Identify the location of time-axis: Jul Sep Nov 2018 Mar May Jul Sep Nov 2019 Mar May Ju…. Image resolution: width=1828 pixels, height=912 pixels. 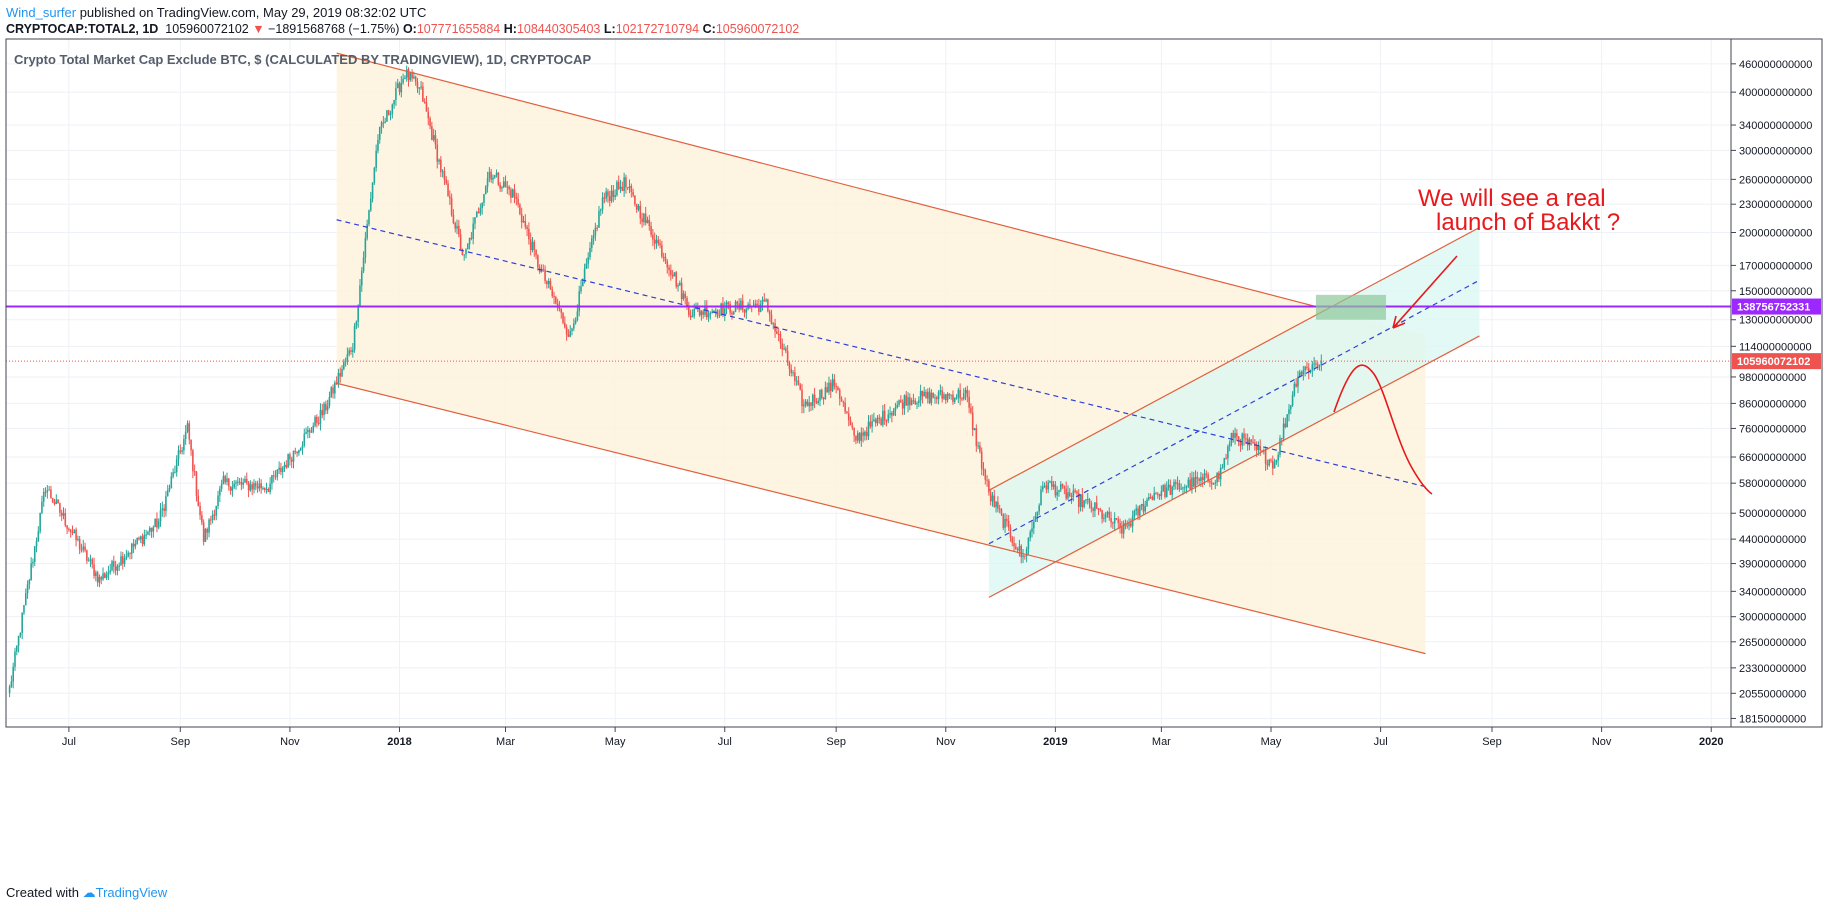
(893, 737).